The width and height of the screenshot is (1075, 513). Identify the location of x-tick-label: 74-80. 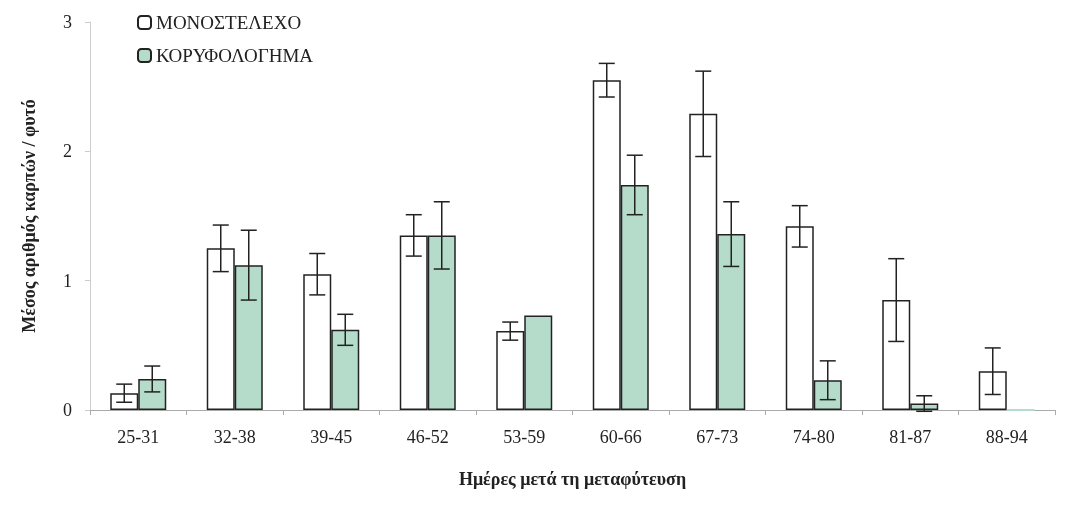
(813, 437).